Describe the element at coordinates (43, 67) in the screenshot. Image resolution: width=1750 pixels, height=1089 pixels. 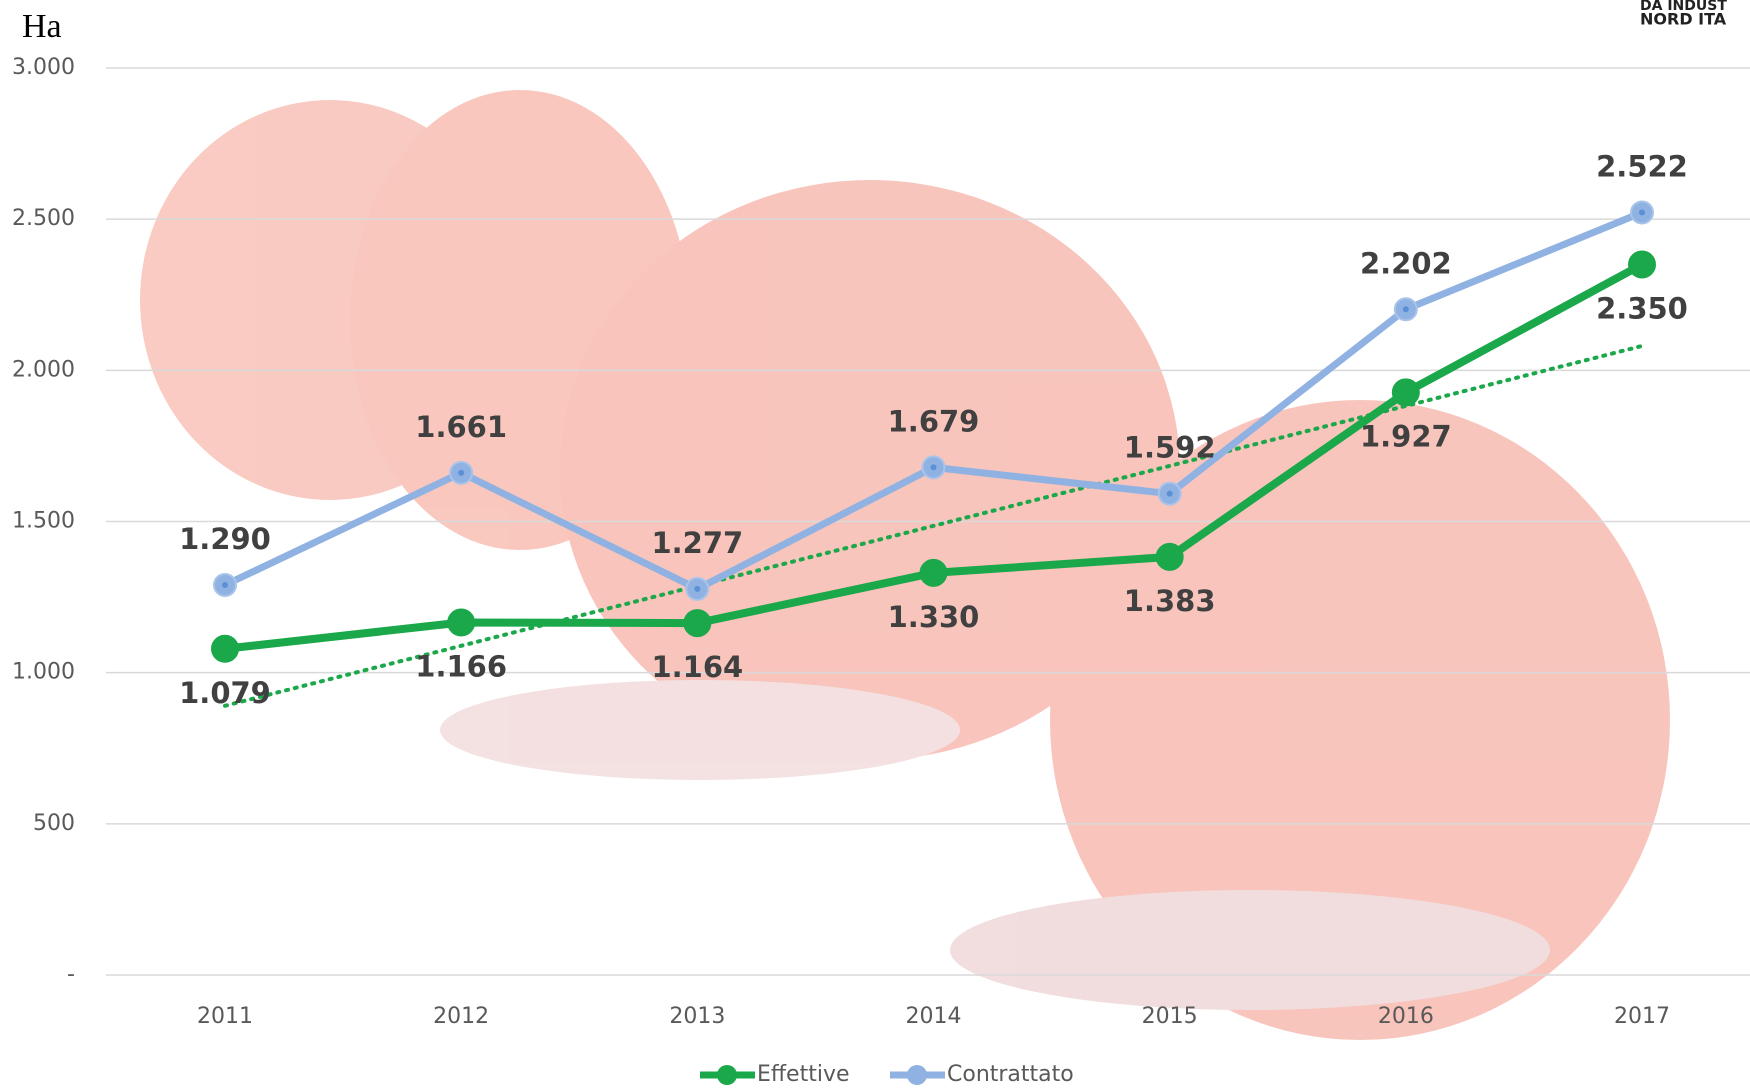
I see `y-tick-label: 3.000` at that location.